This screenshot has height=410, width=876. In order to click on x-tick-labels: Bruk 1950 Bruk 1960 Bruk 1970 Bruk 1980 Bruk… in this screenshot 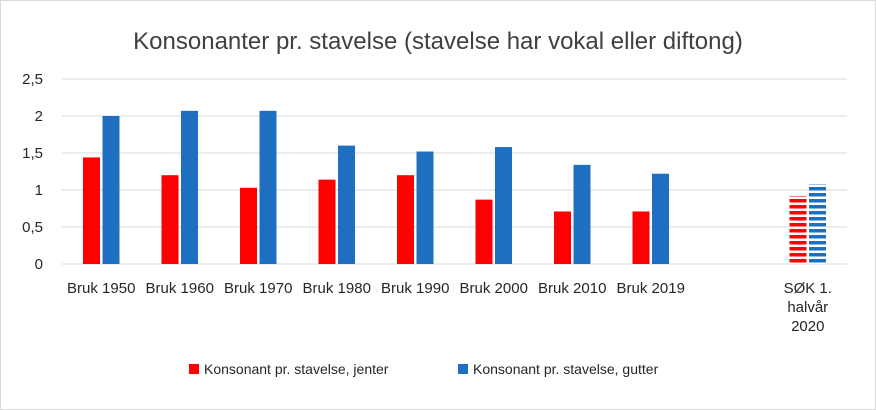, I will do `click(449, 307)`.